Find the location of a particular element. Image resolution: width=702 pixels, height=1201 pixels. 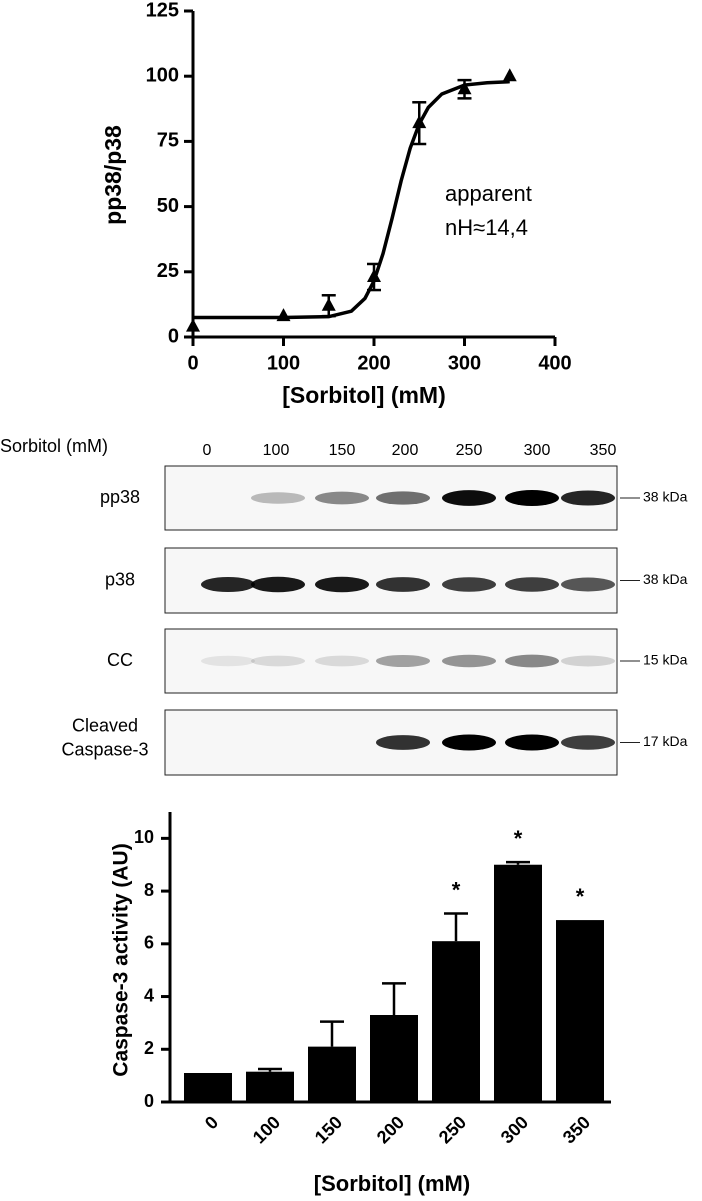

size-label: 17 kDa is located at coordinates (665, 741).